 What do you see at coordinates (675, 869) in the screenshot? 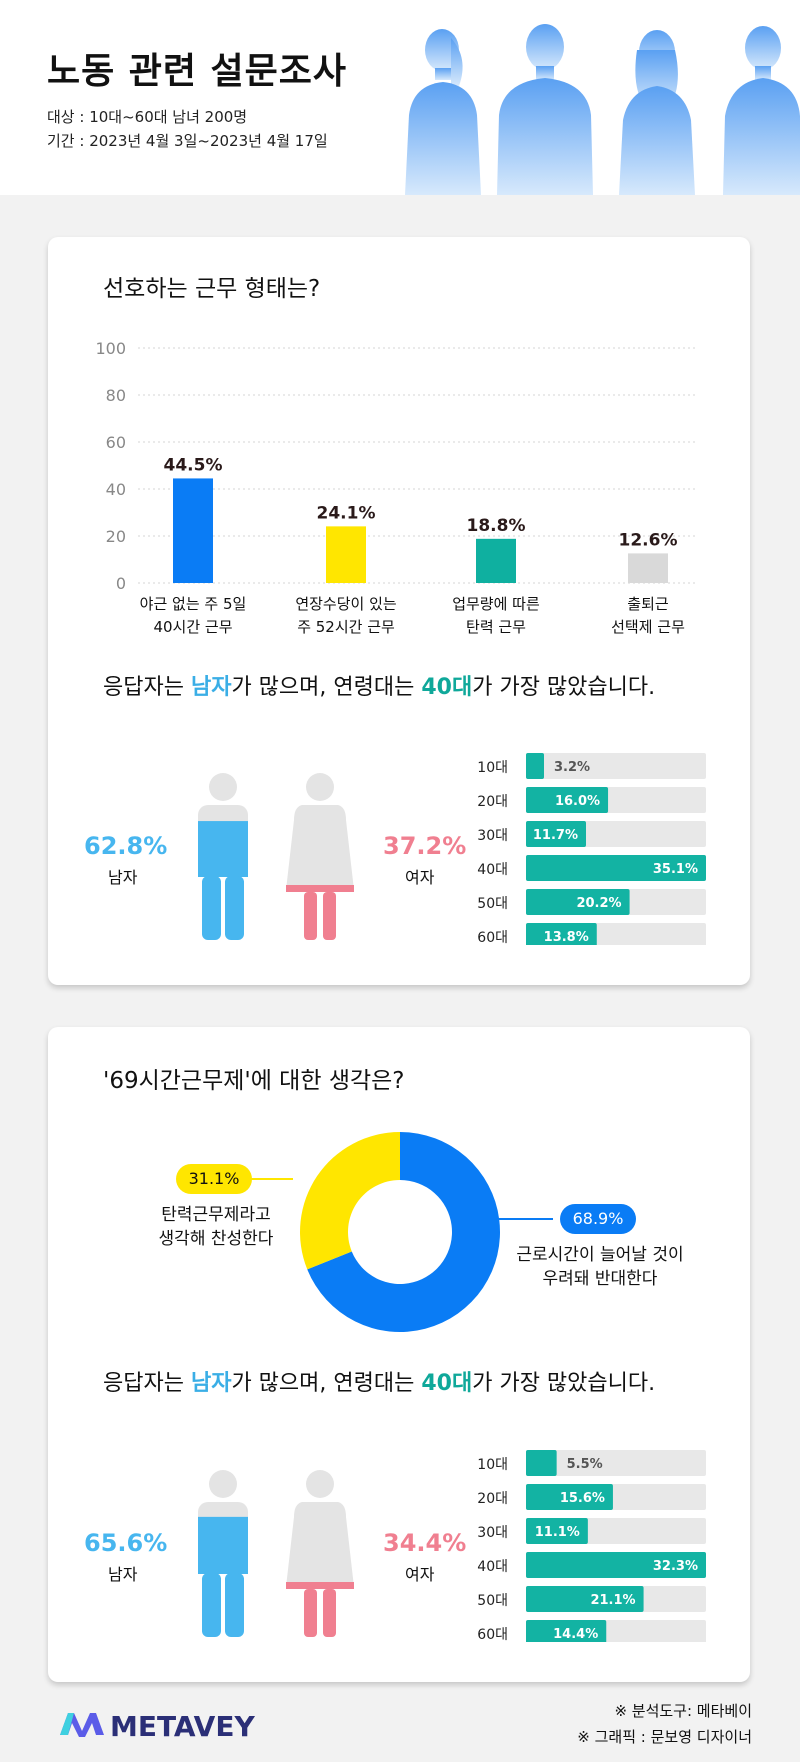
I see `age-bar-value: 35.1%` at bounding box center [675, 869].